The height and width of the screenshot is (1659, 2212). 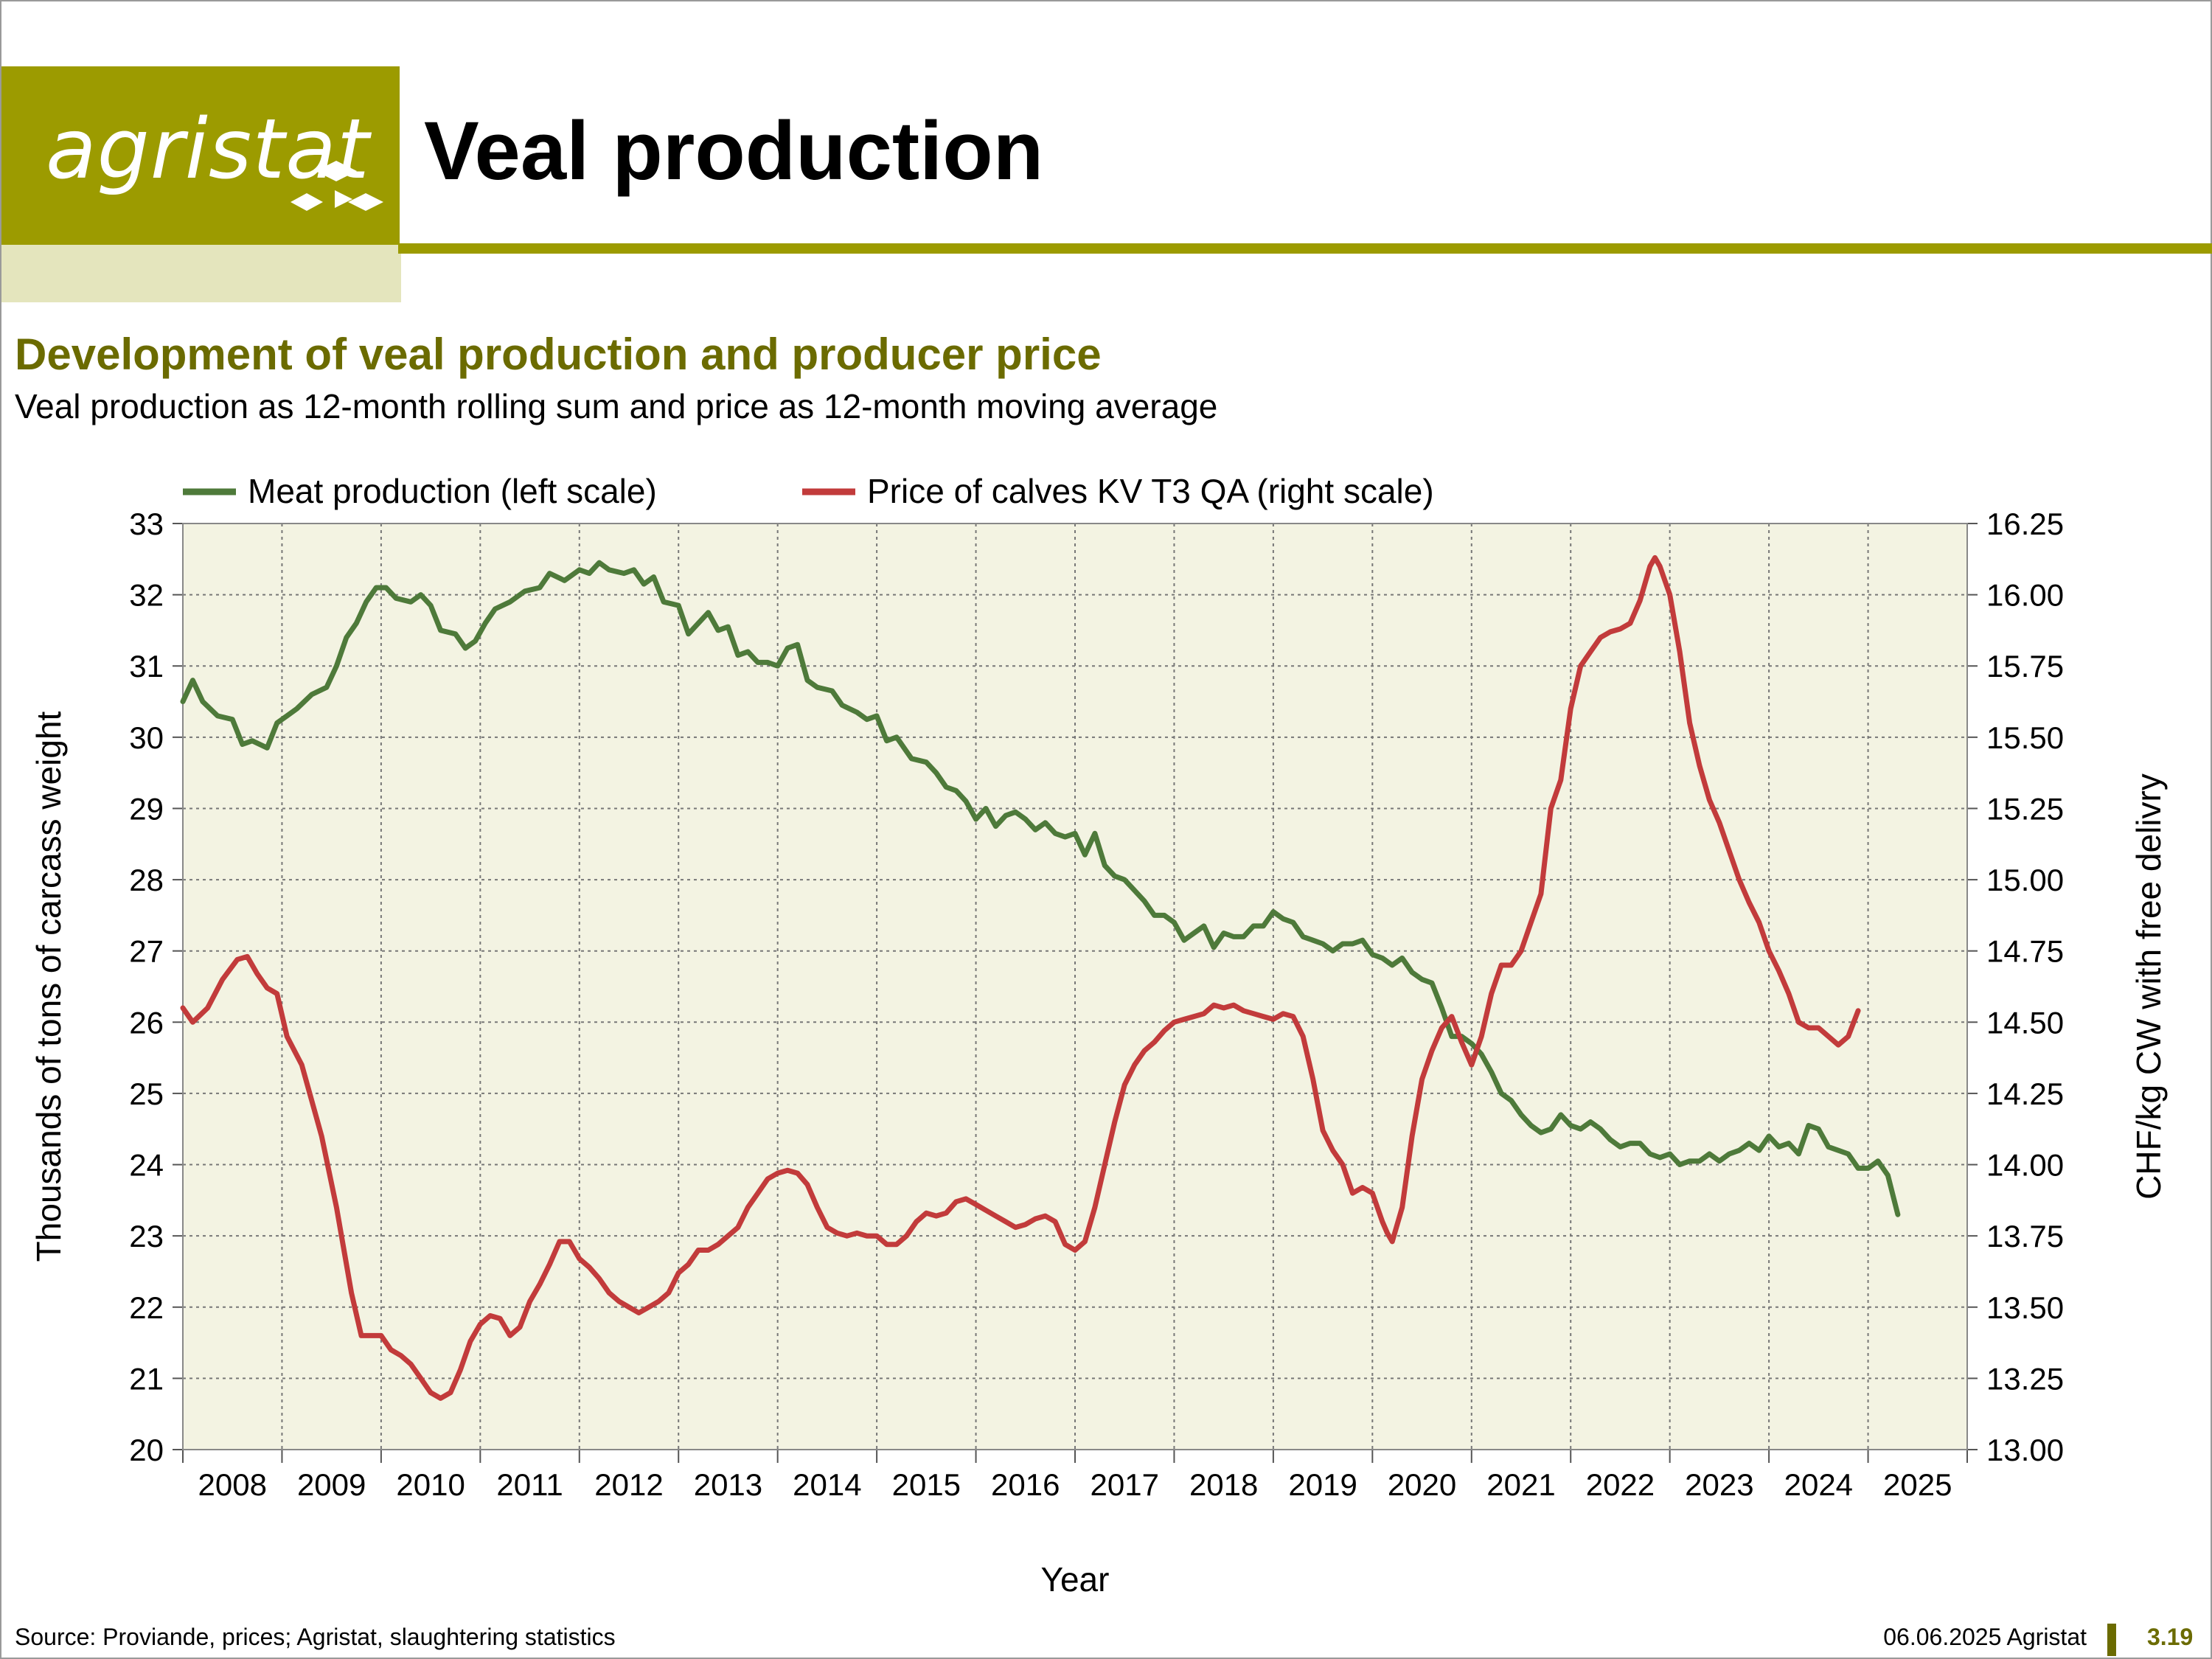 I want to click on y2-tick-label: 14.75, so click(x=2025, y=951).